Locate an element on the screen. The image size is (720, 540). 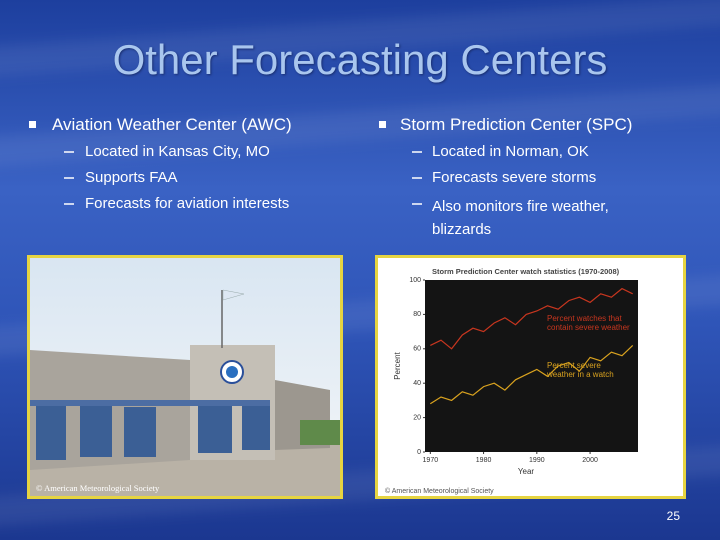
list-item: Also monitors fire weather, blizzards is located at coordinates (520, 218).